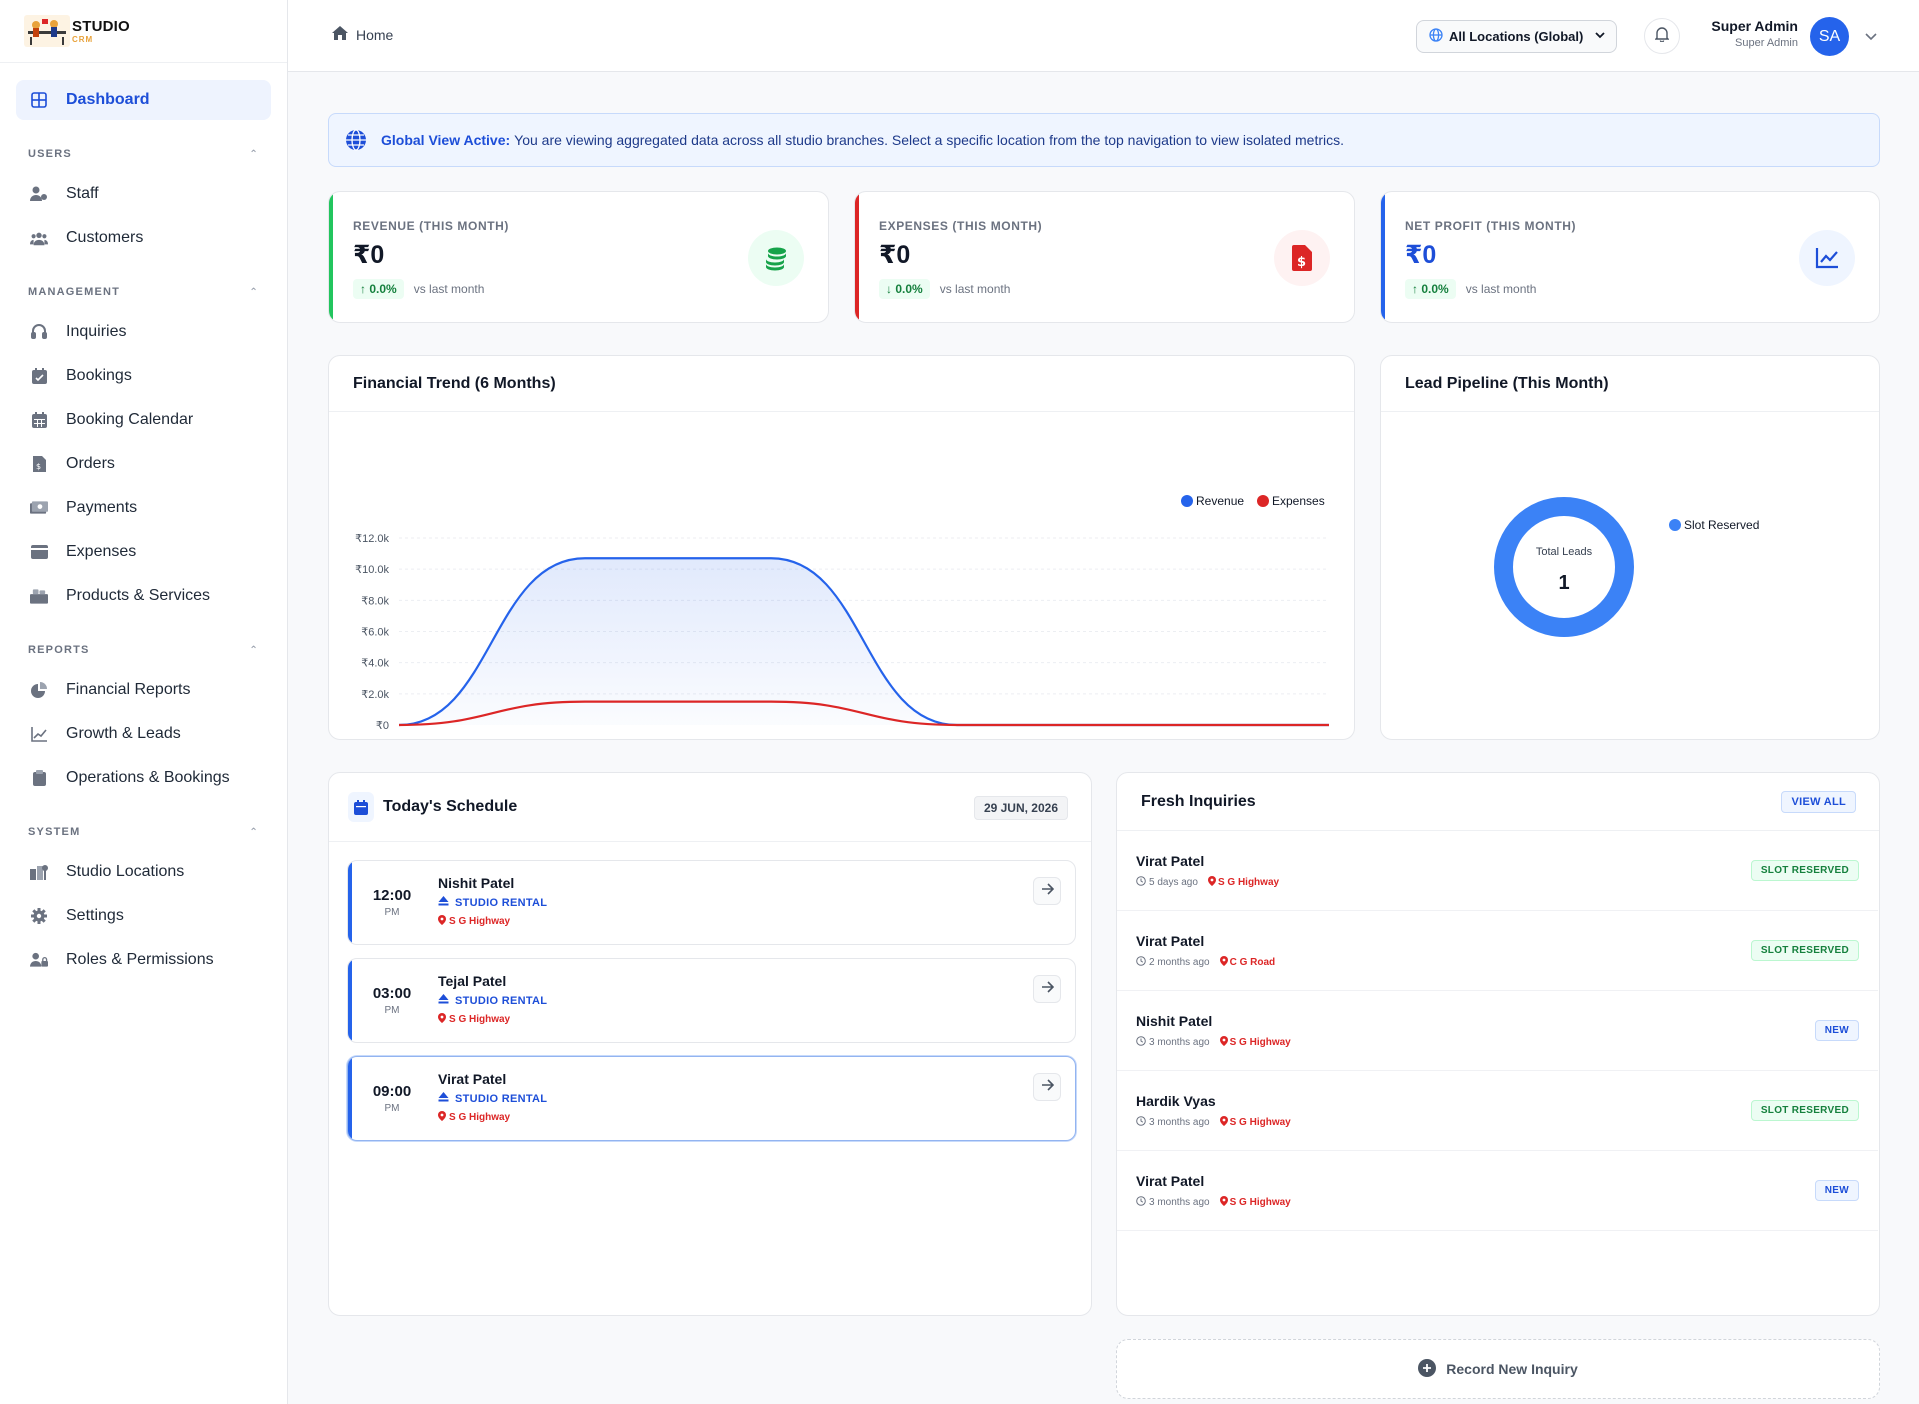 This screenshot has height=1404, width=1919. I want to click on schedule-time: 03:00, so click(392, 993).